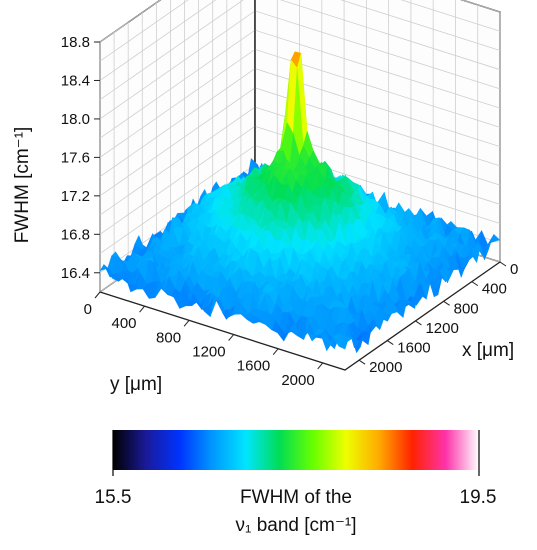  What do you see at coordinates (75, 80) in the screenshot?
I see `z-tick-label: 18.4` at bounding box center [75, 80].